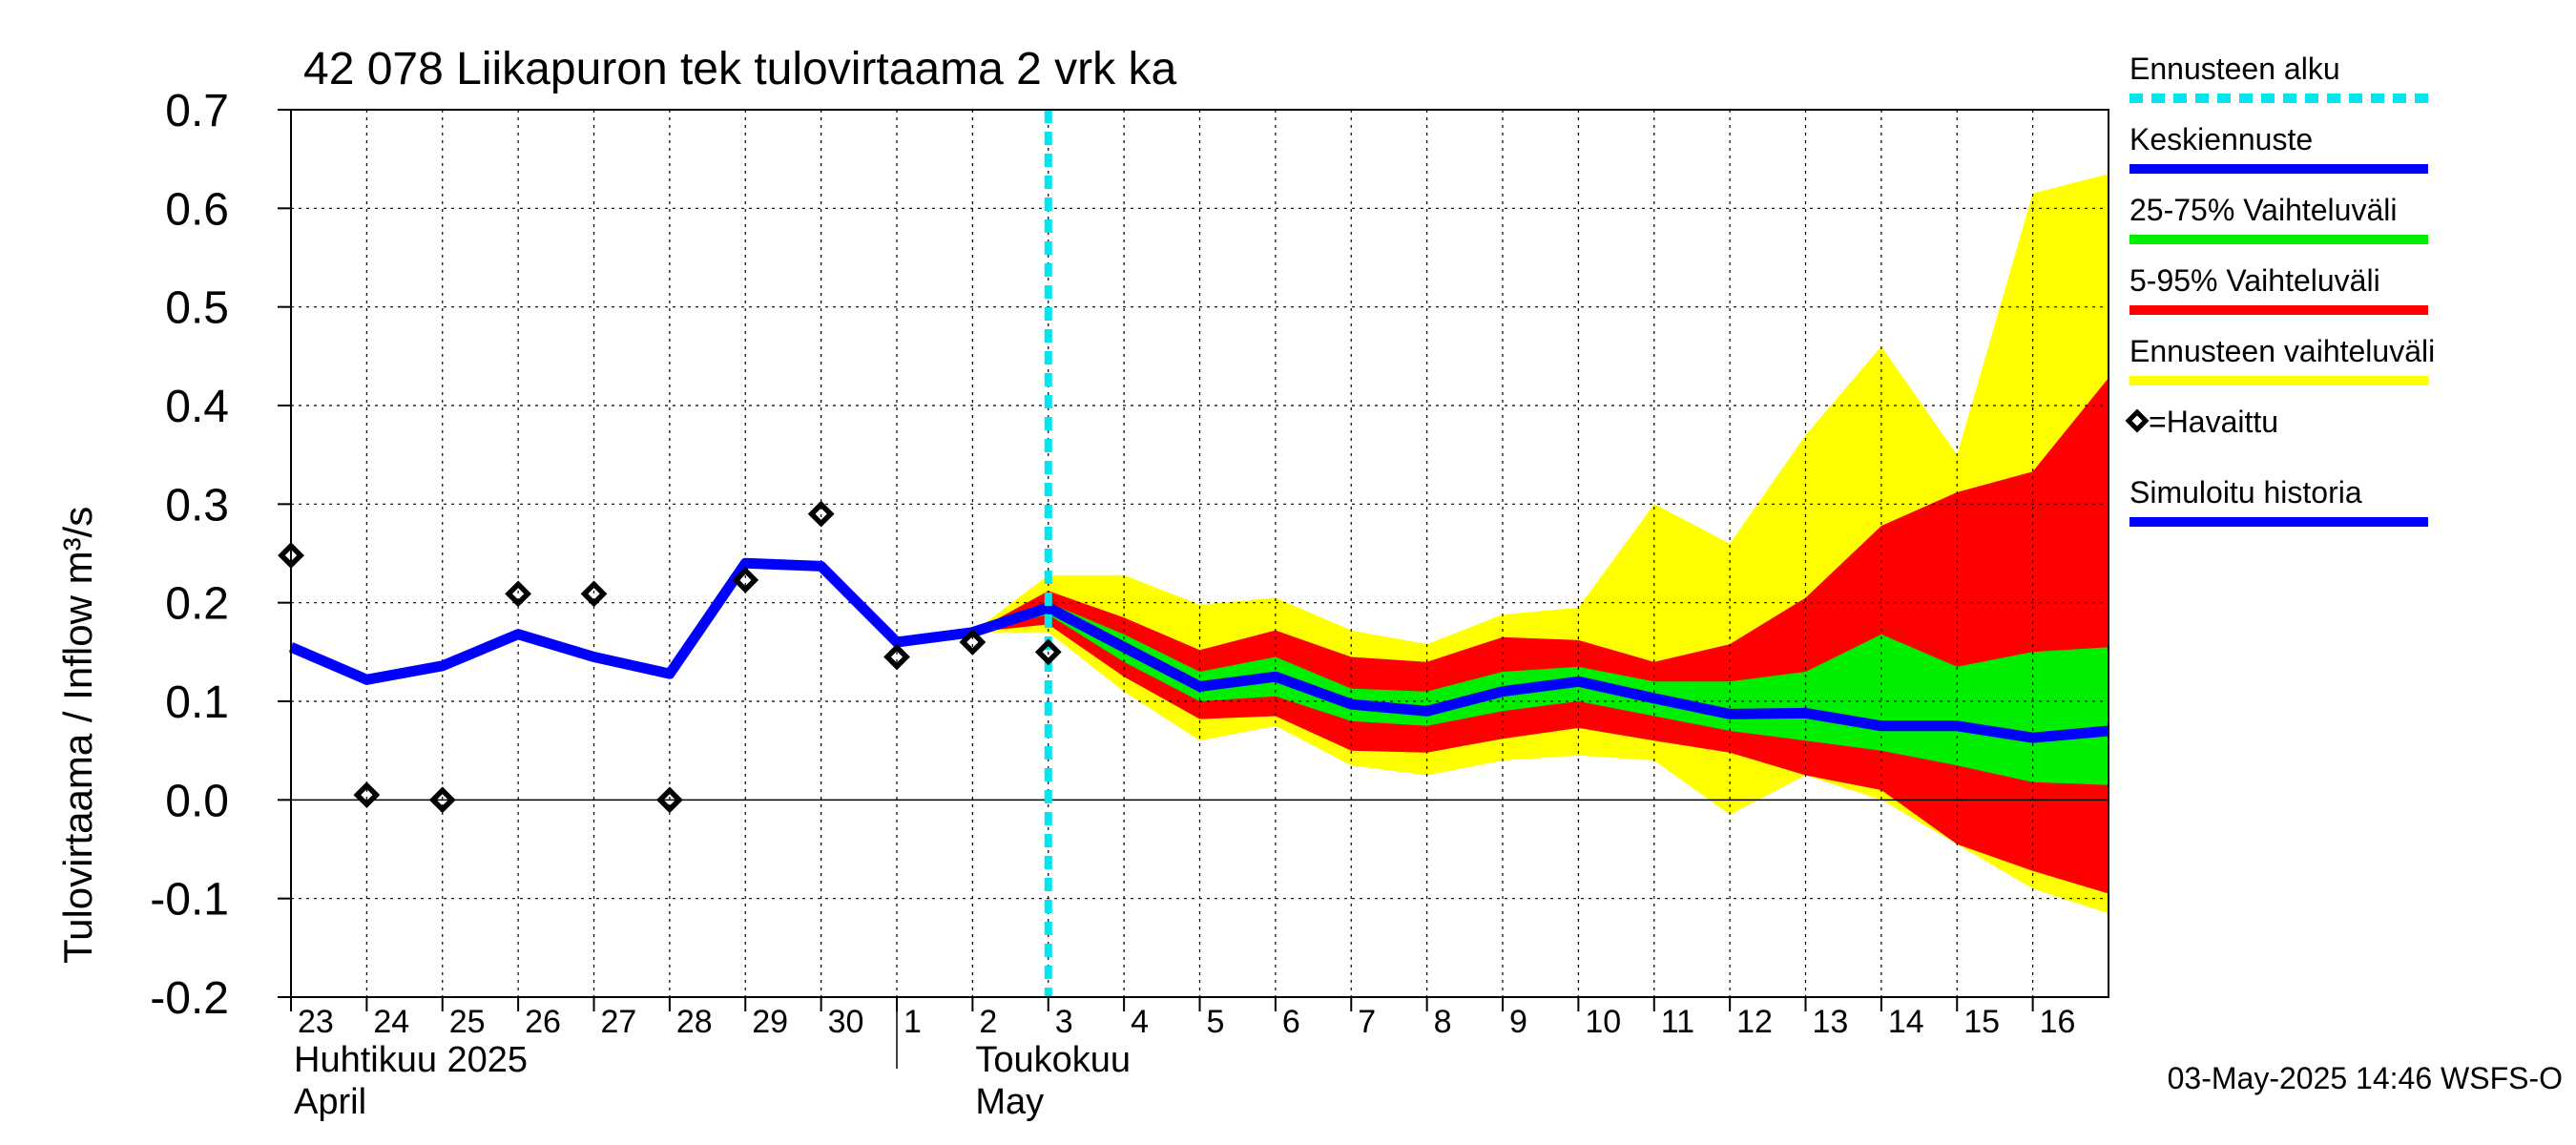  I want to click on y-tick-label: 0.1, so click(197, 702).